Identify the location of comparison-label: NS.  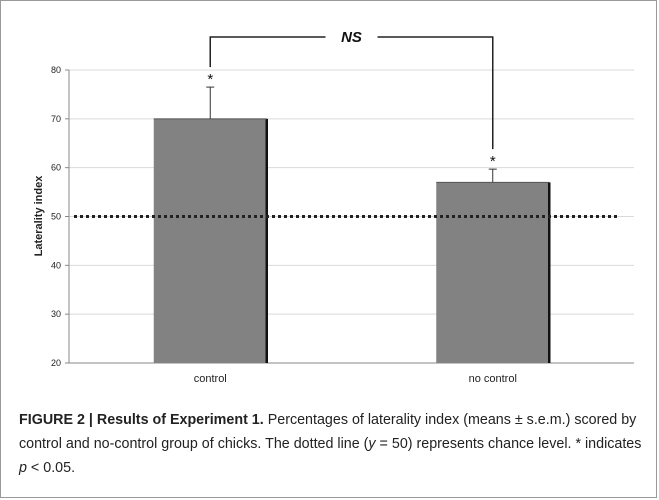
(351, 37).